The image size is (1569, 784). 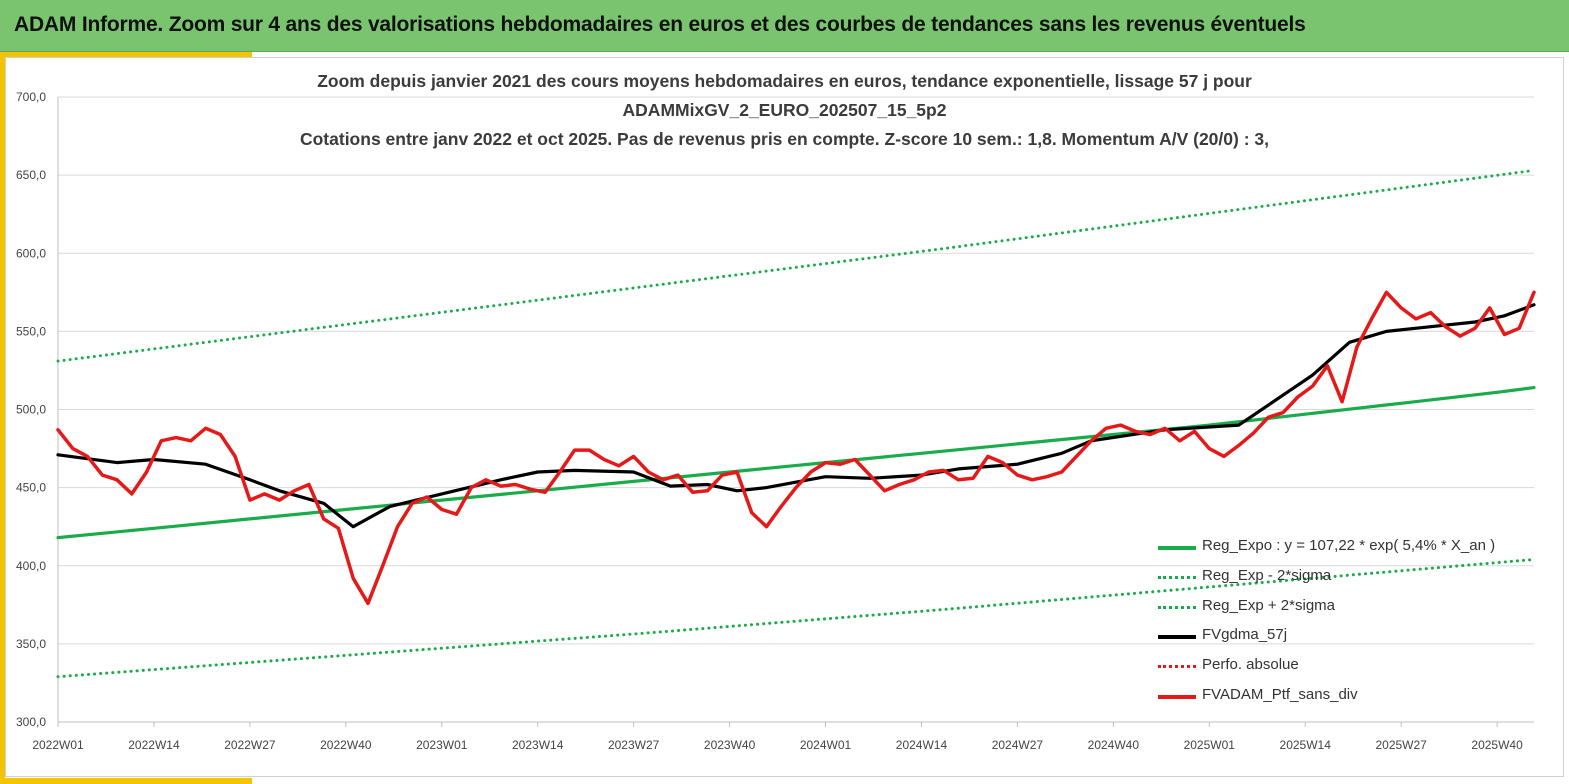 I want to click on y-tick-label: 700,0, so click(x=31, y=97).